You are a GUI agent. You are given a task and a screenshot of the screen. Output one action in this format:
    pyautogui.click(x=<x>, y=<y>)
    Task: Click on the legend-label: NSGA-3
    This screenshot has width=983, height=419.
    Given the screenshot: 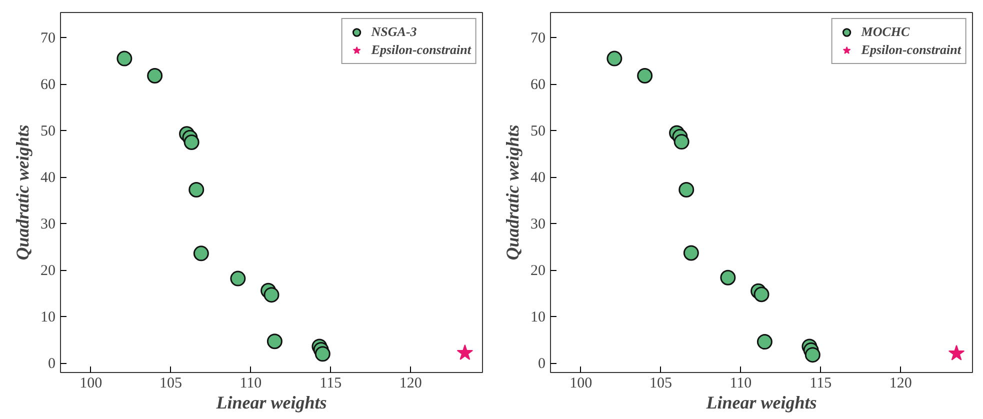 What is the action you would take?
    pyautogui.click(x=394, y=32)
    